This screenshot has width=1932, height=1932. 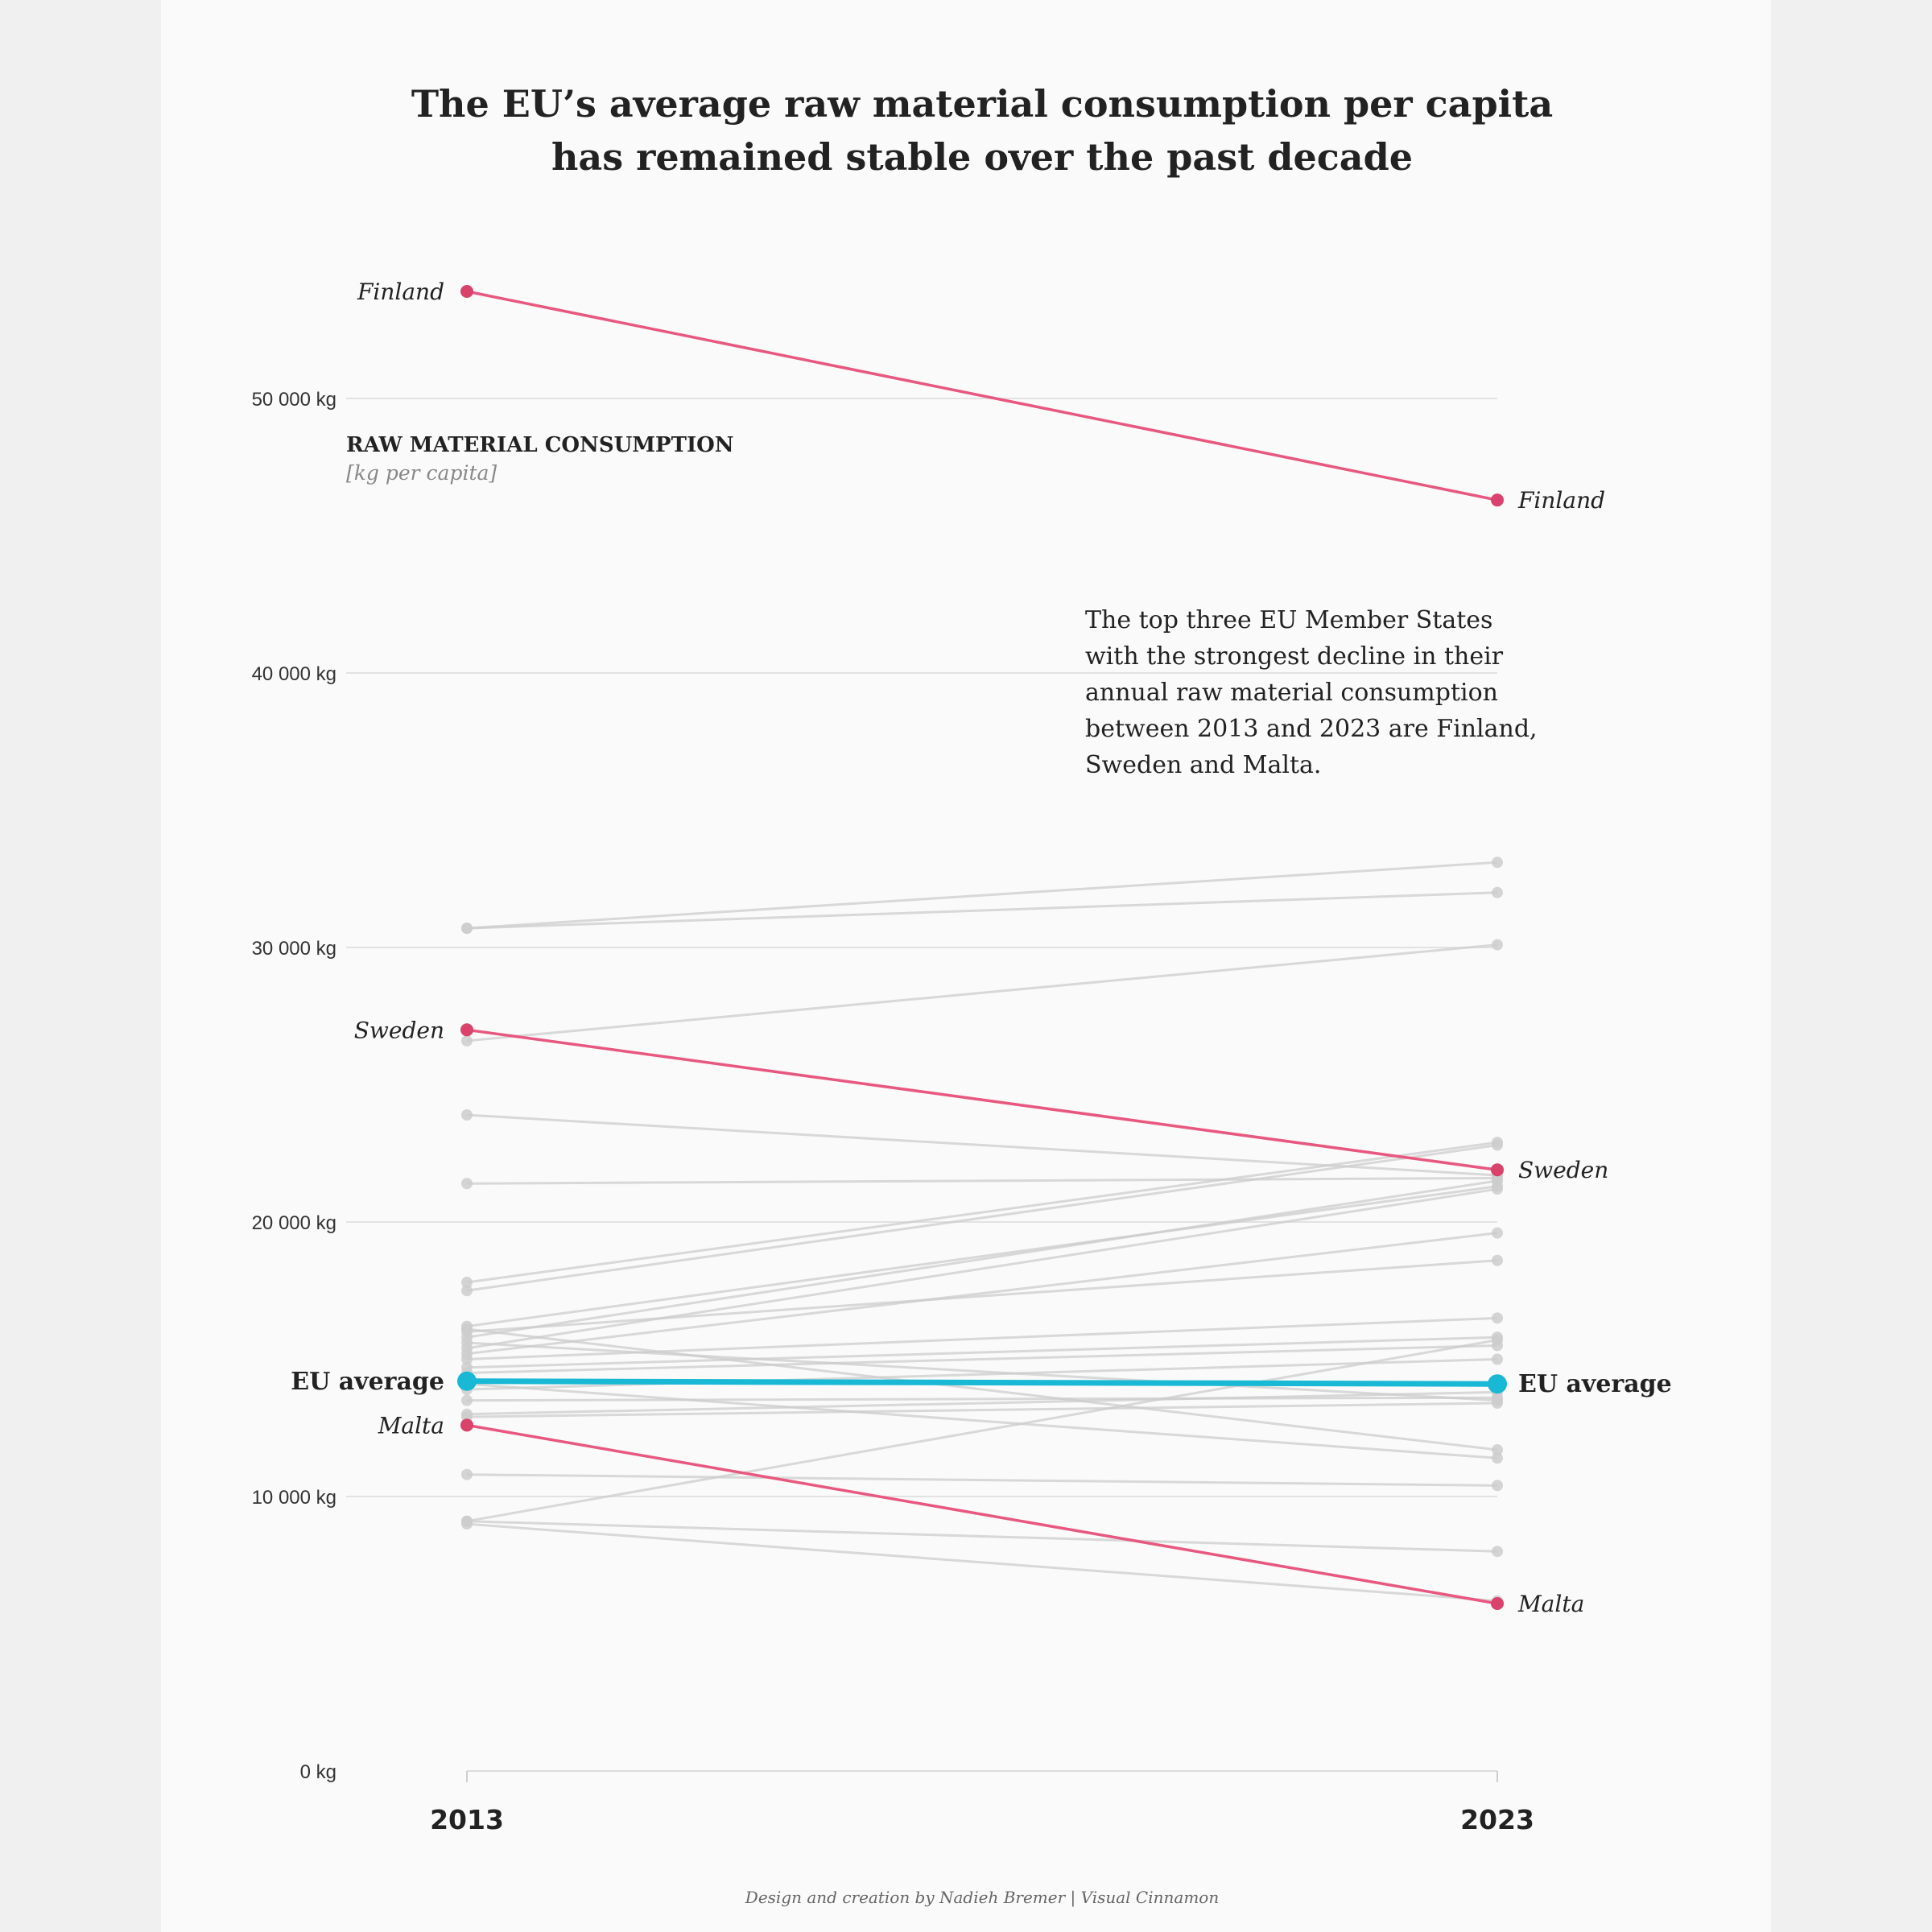 I want to click on annotation-line: annual raw material consumption, so click(x=1291, y=693).